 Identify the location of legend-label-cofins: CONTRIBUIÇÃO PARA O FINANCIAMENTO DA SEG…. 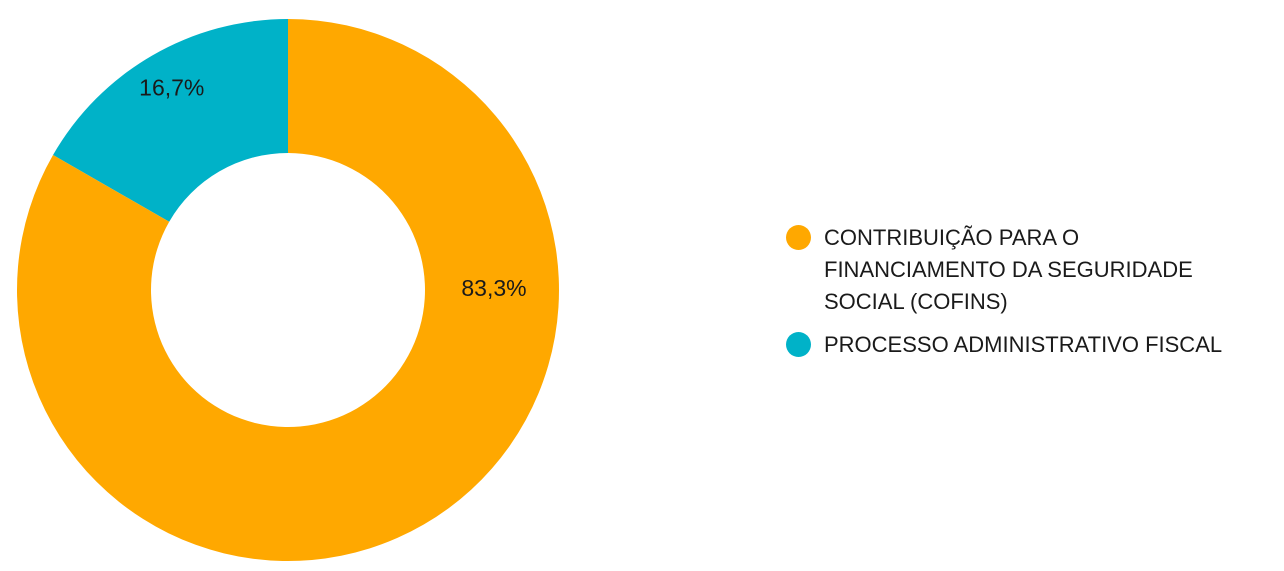
(1008, 269).